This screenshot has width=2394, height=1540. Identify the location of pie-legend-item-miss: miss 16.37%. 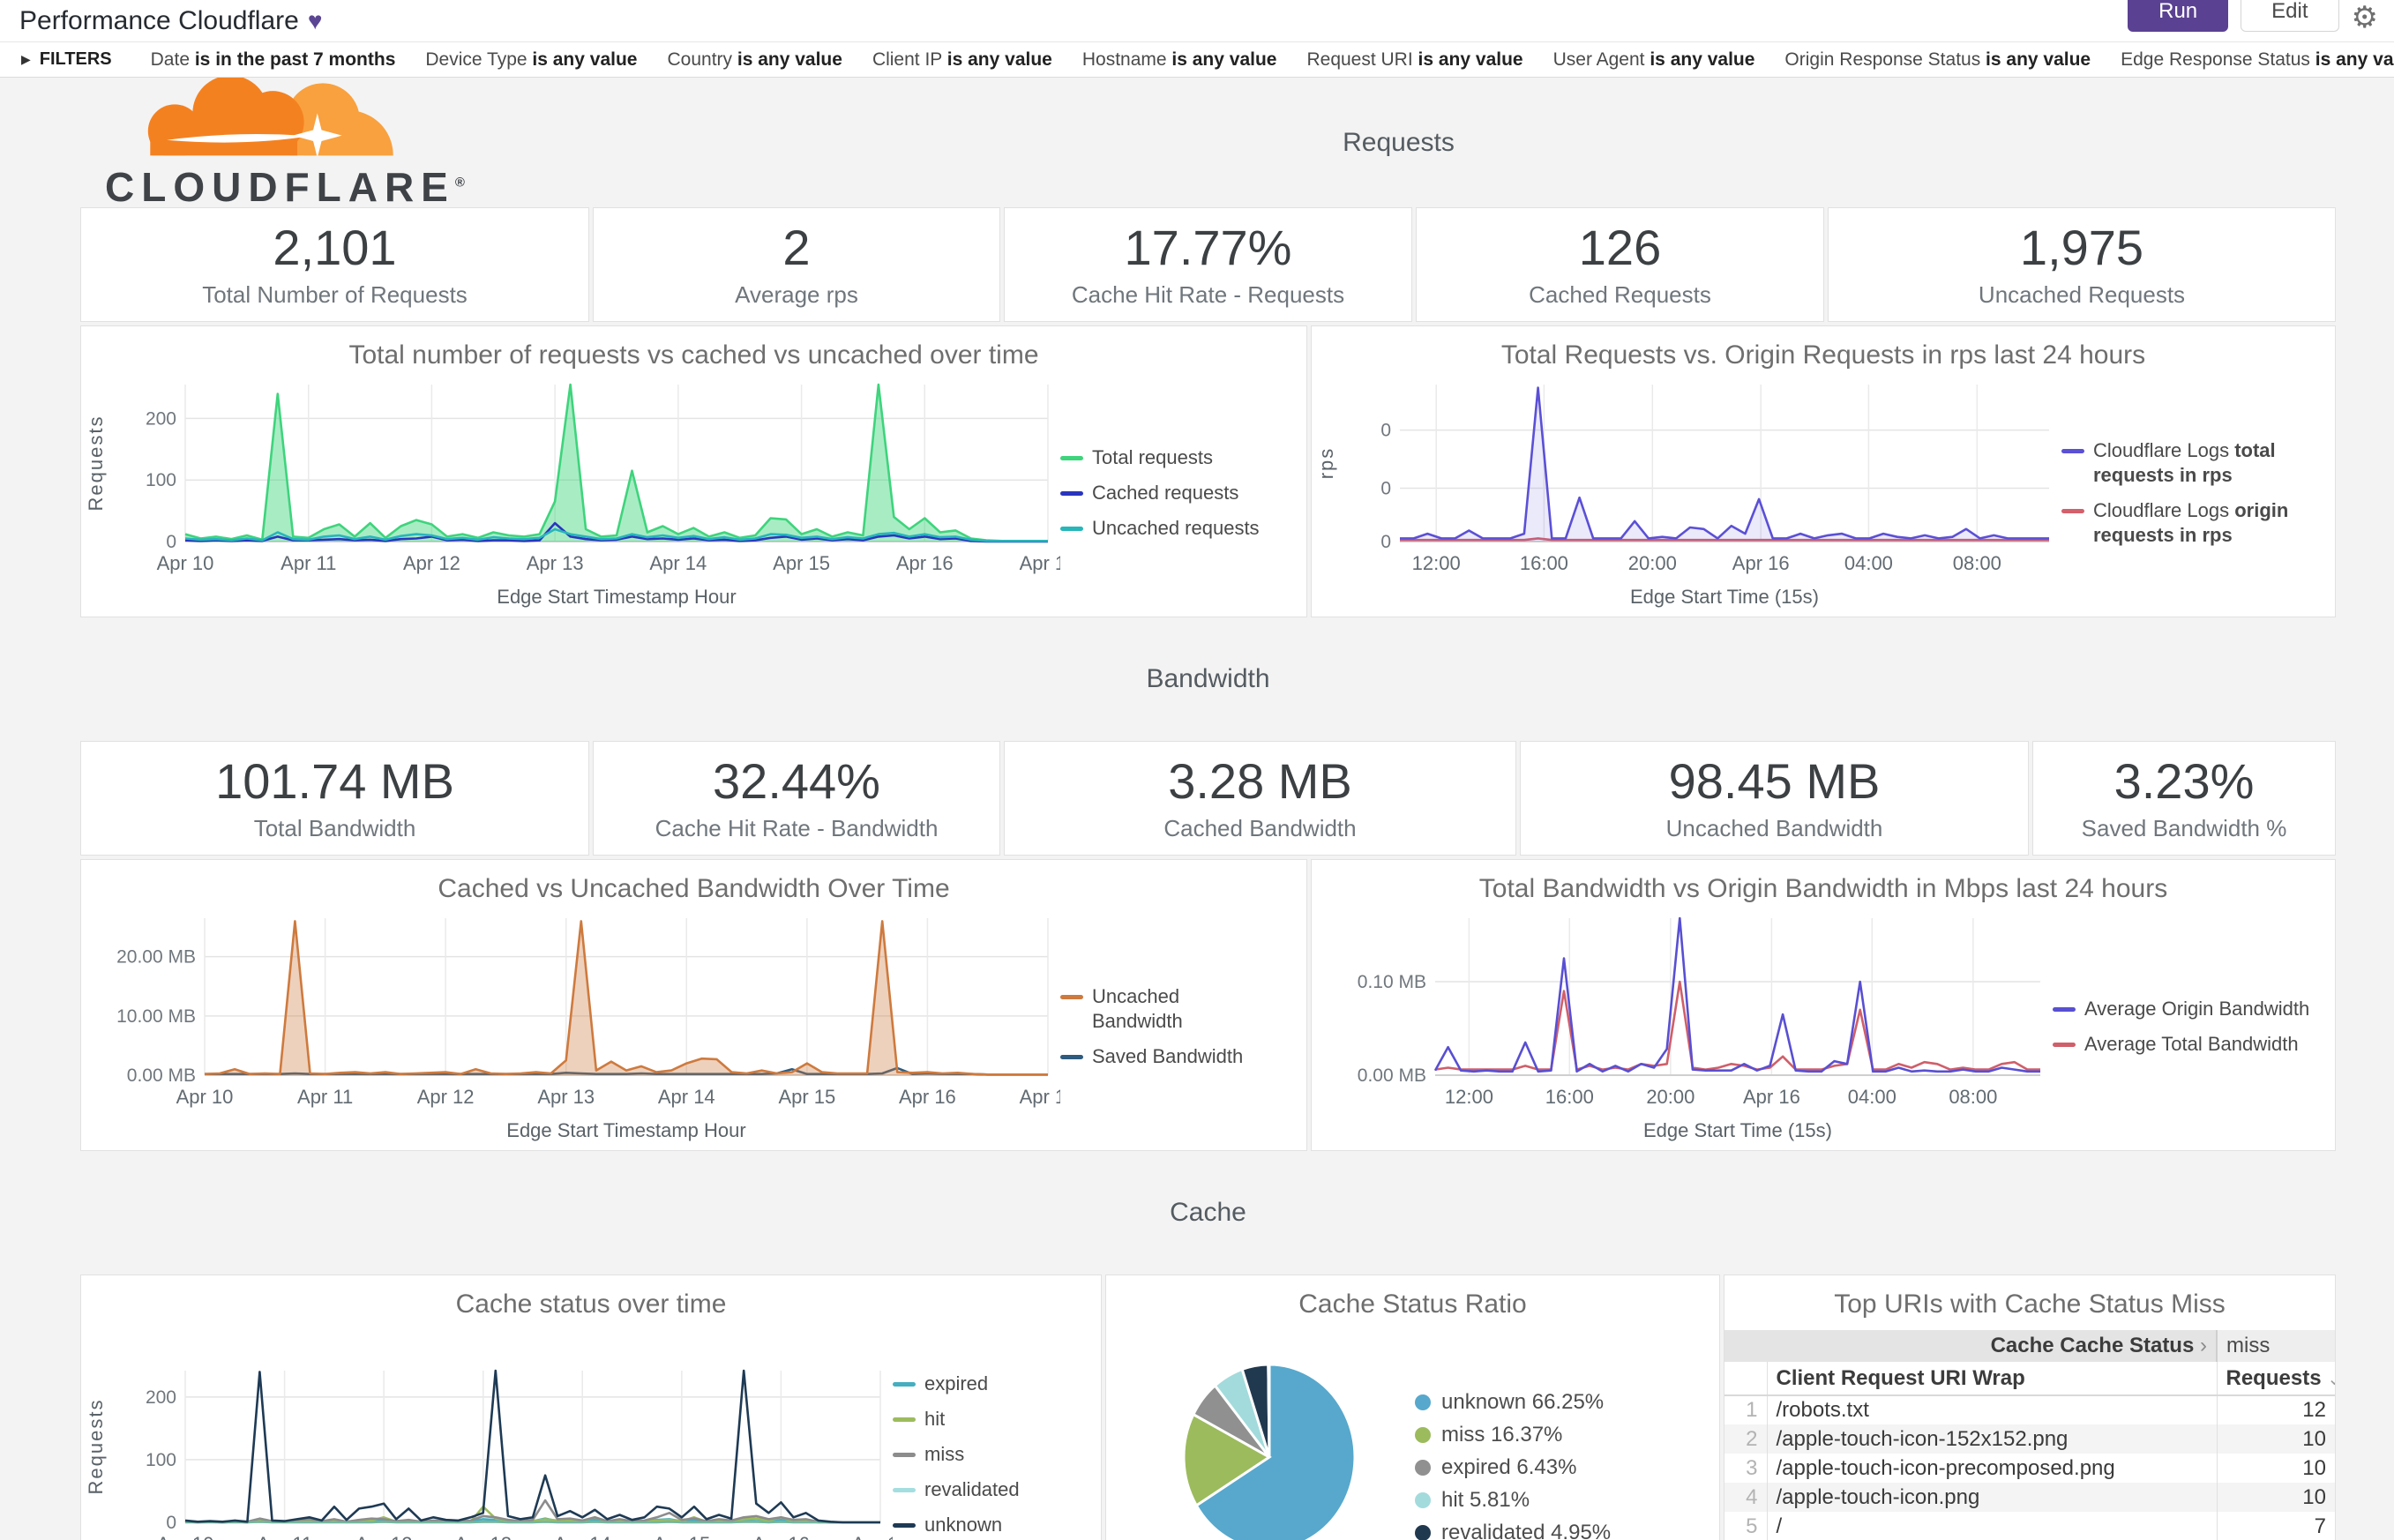
(1513, 1435).